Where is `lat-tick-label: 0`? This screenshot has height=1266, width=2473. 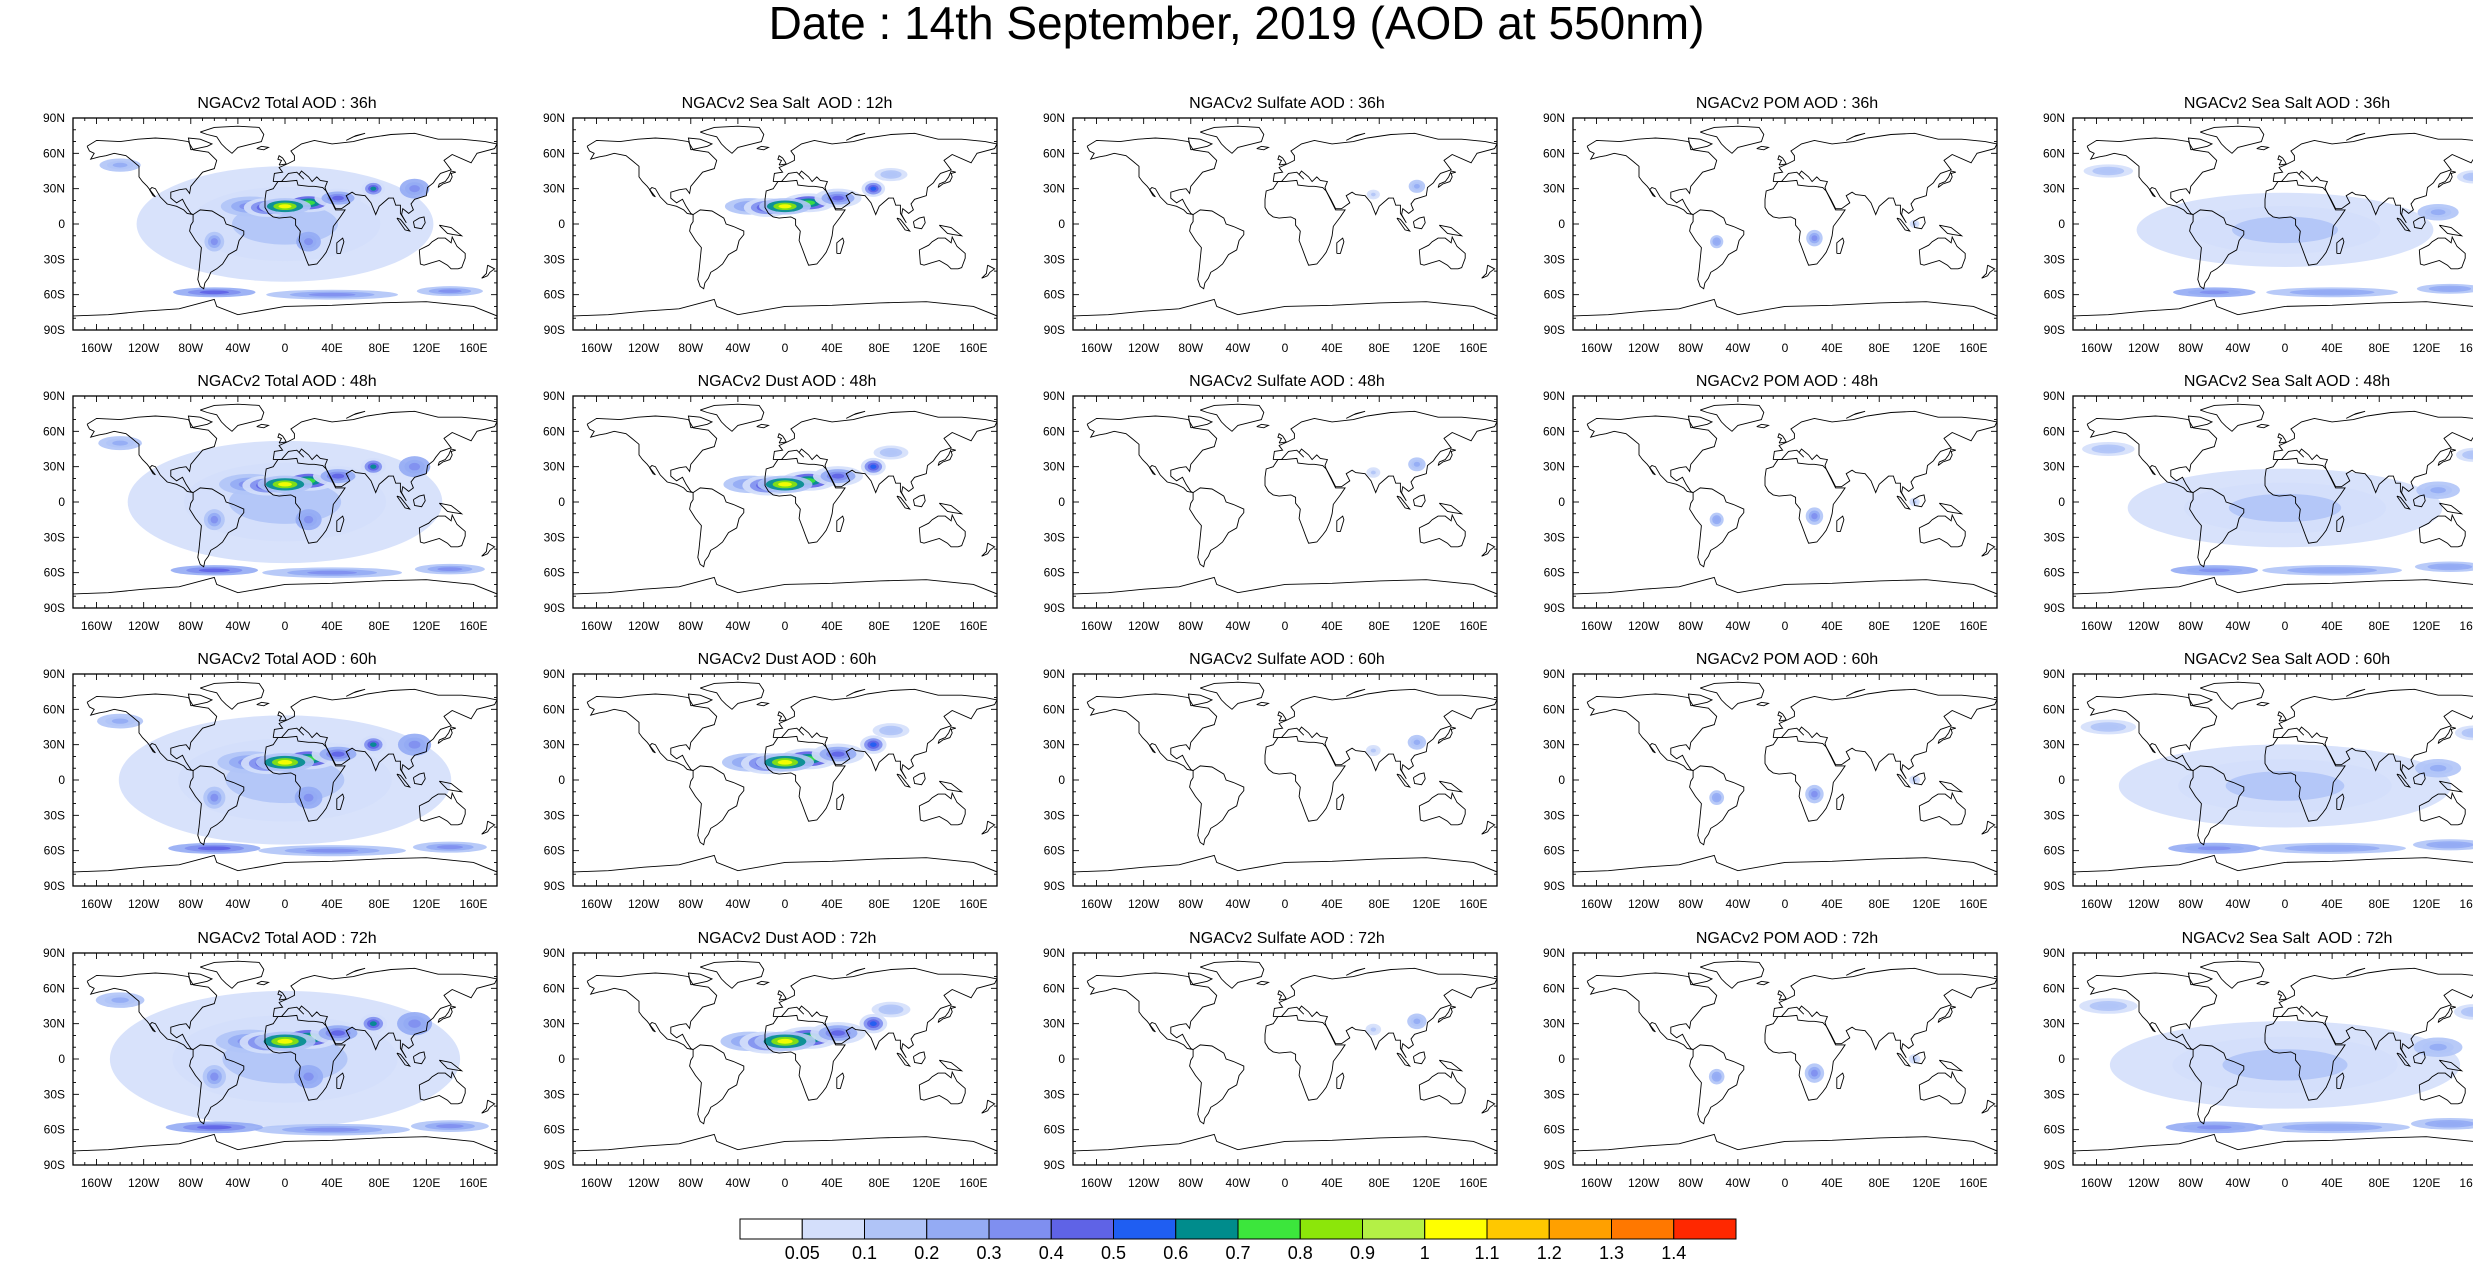 lat-tick-label: 0 is located at coordinates (2061, 1059).